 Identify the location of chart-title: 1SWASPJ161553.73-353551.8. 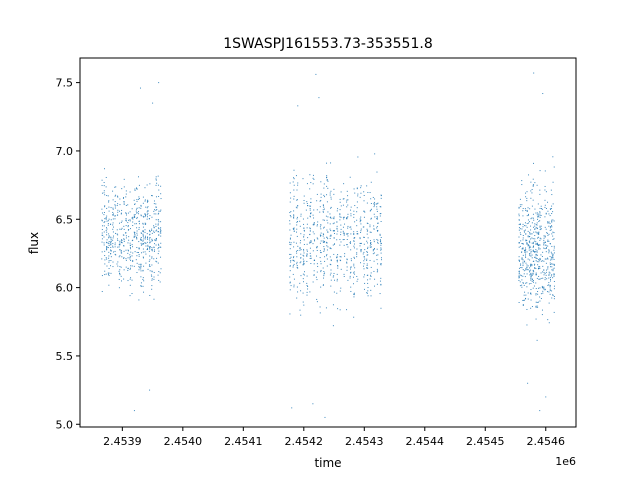
(327, 44).